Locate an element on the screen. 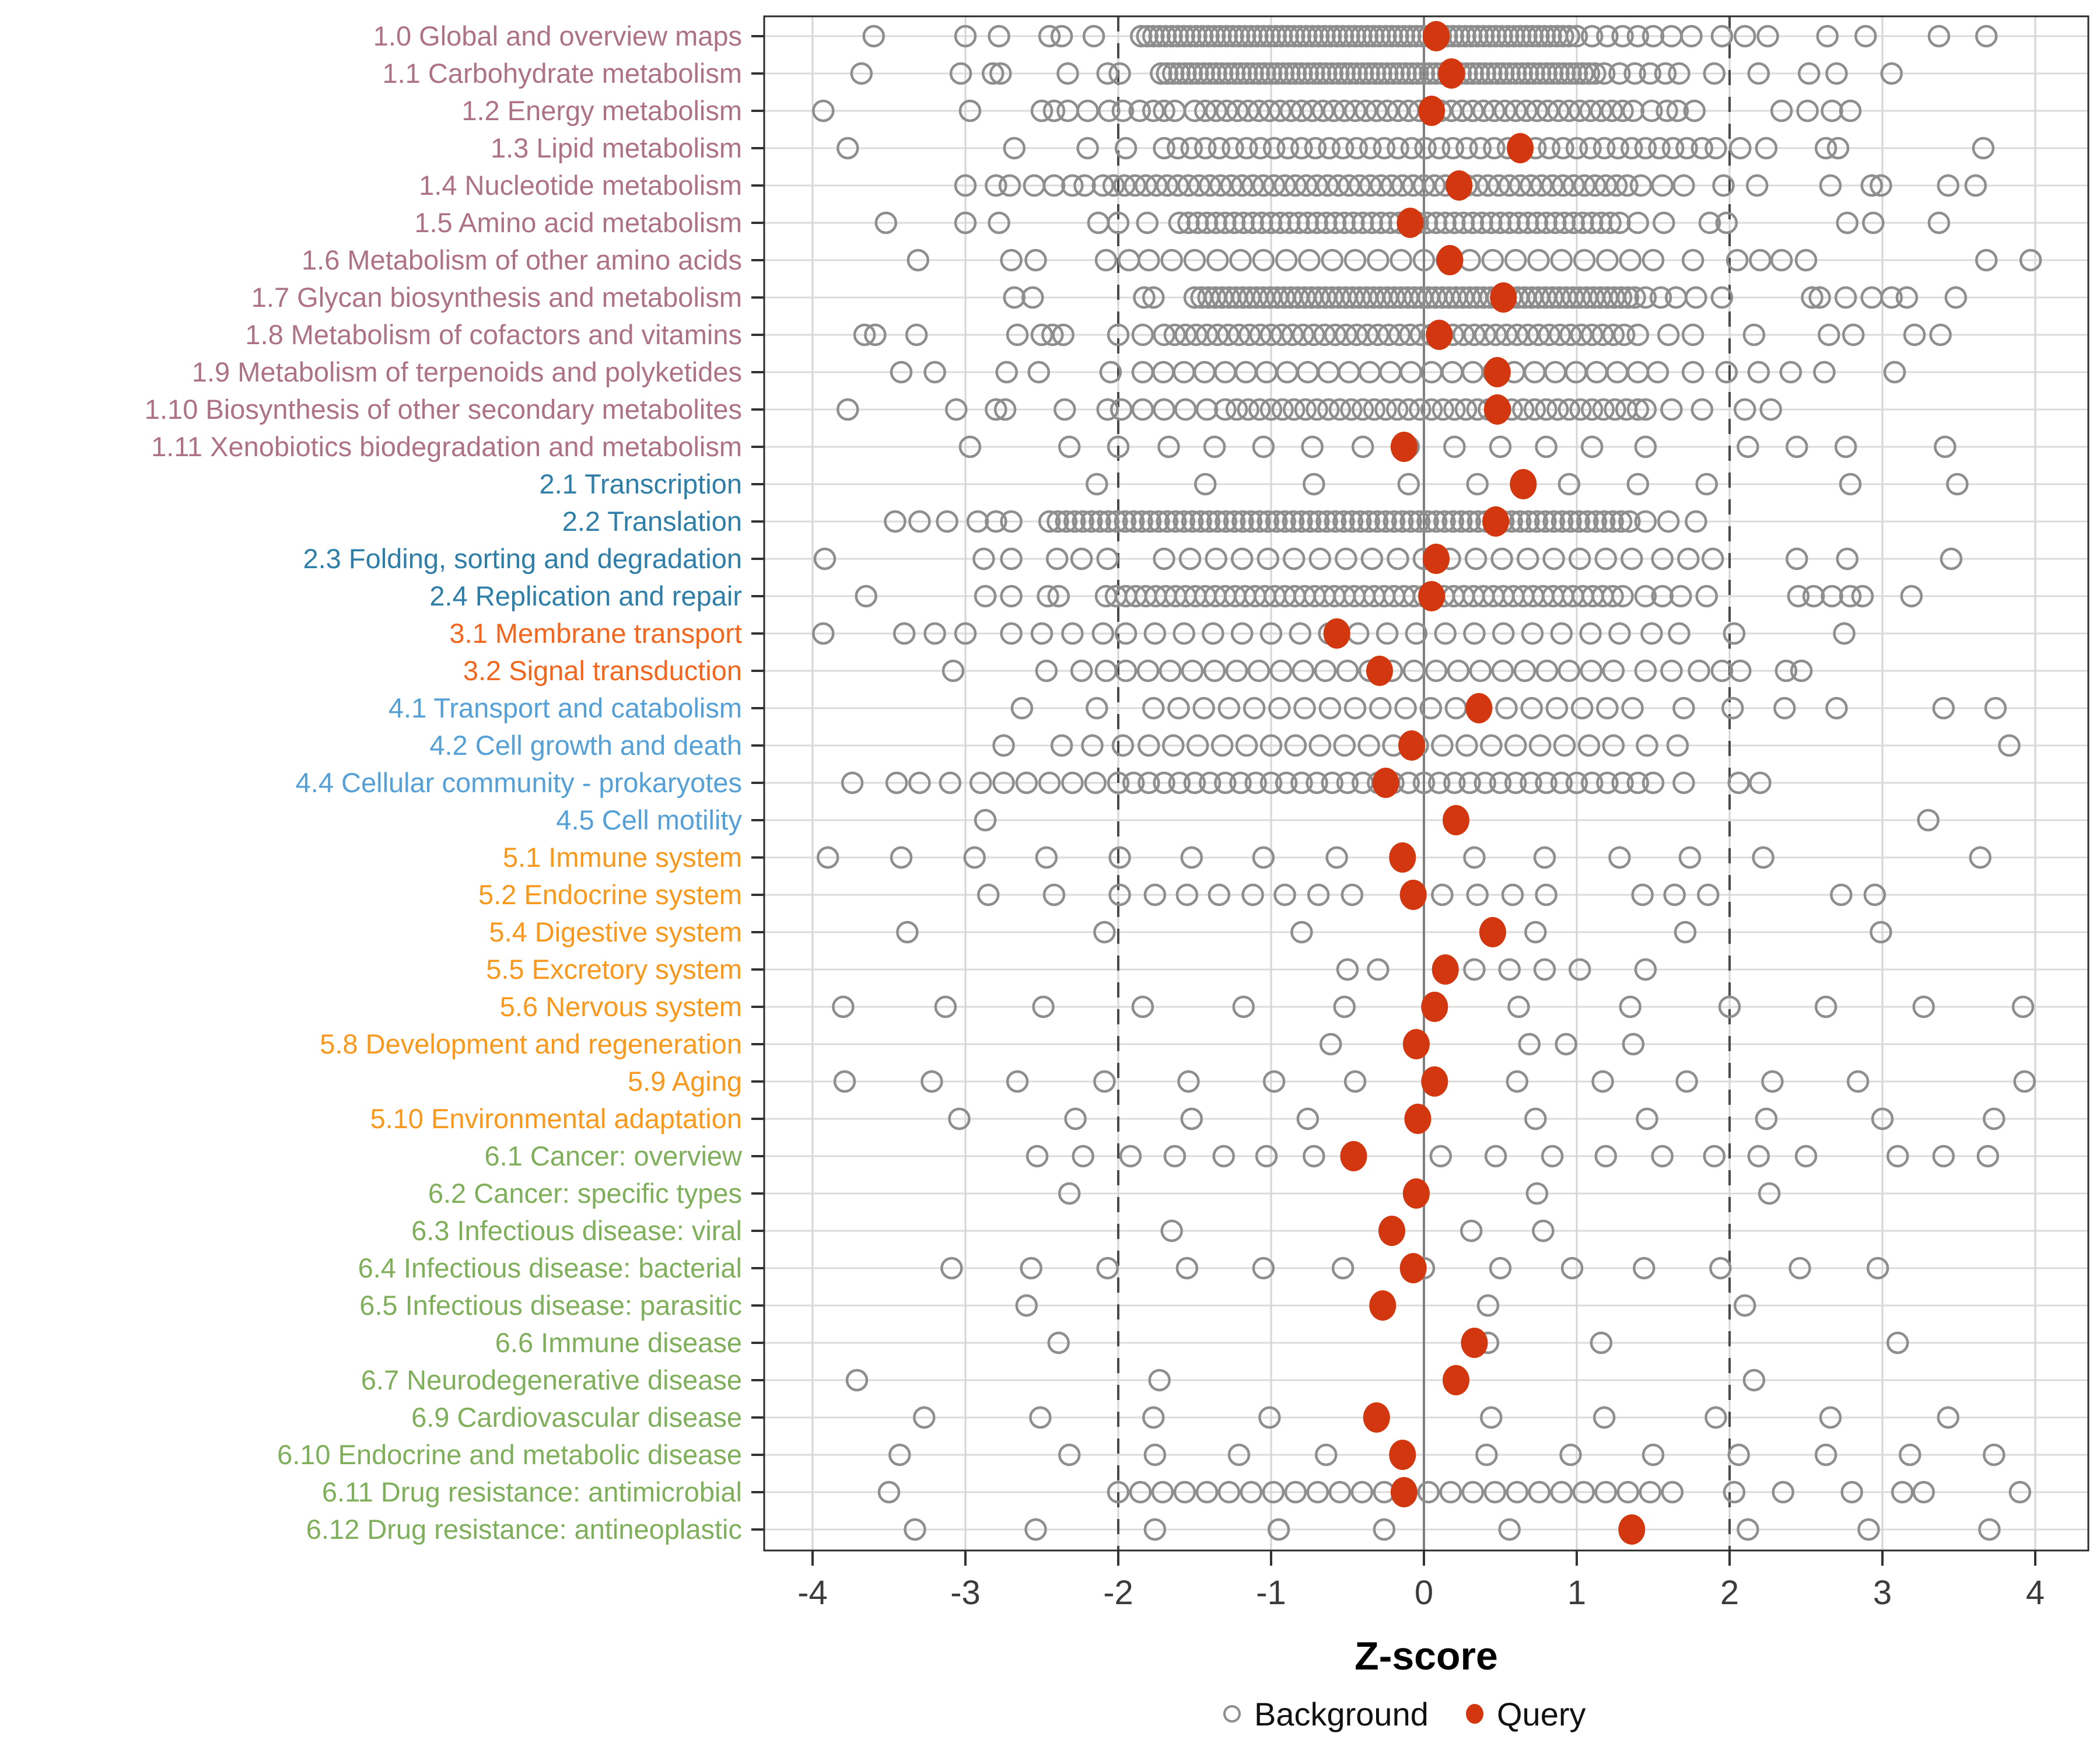 This screenshot has width=2100, height=1750. y-axis-label: 5.4 Digestive system is located at coordinates (615, 931).